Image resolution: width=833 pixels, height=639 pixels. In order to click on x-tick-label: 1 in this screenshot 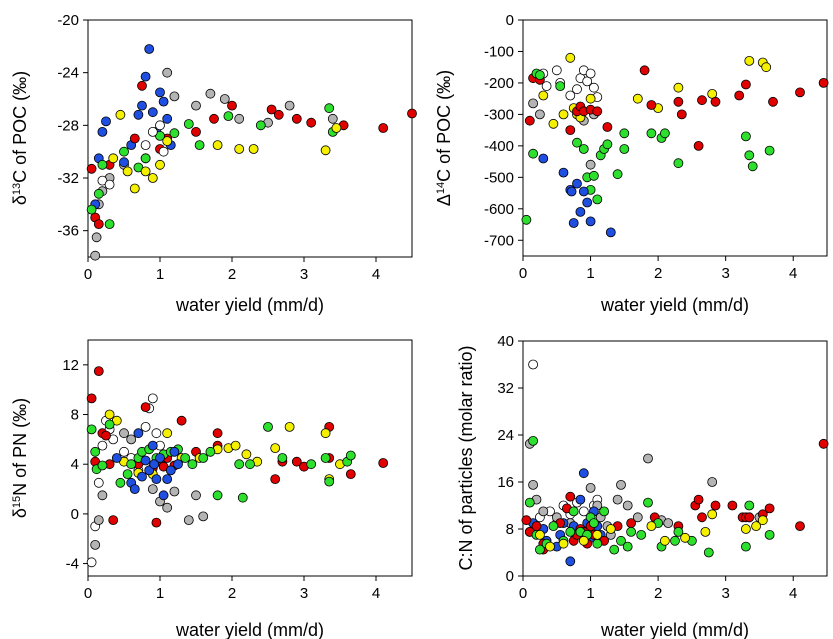, I will do `click(590, 273)`.